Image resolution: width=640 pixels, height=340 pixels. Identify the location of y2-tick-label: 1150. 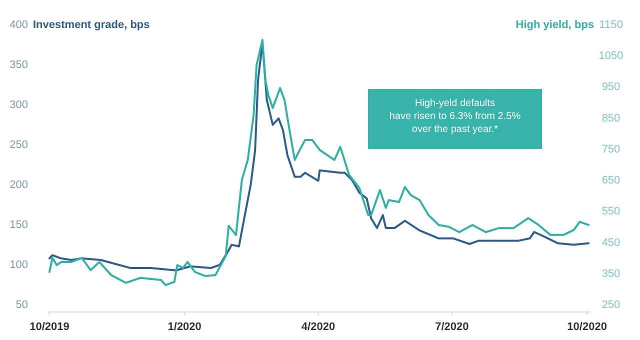
(611, 25).